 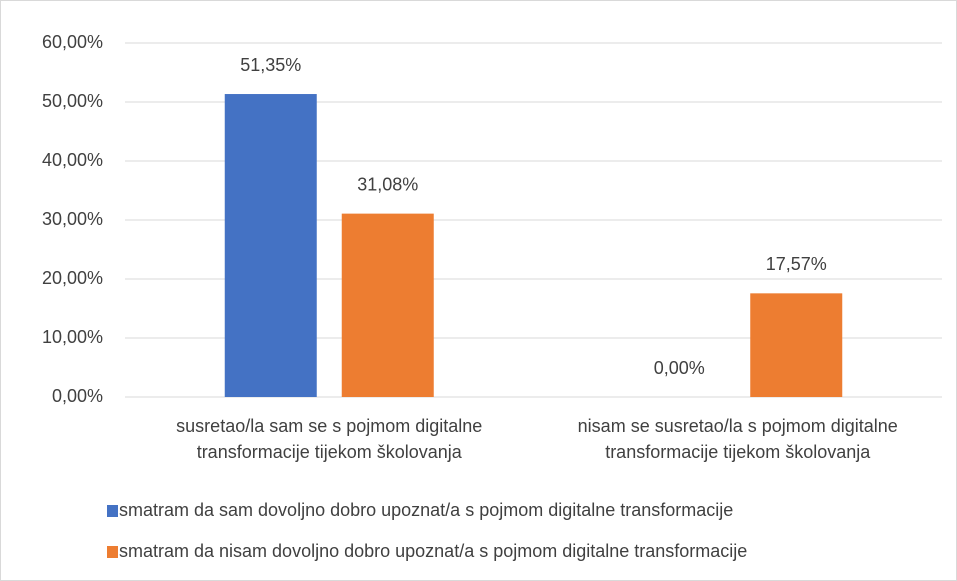 What do you see at coordinates (387, 184) in the screenshot?
I see `data-label: 31,08%` at bounding box center [387, 184].